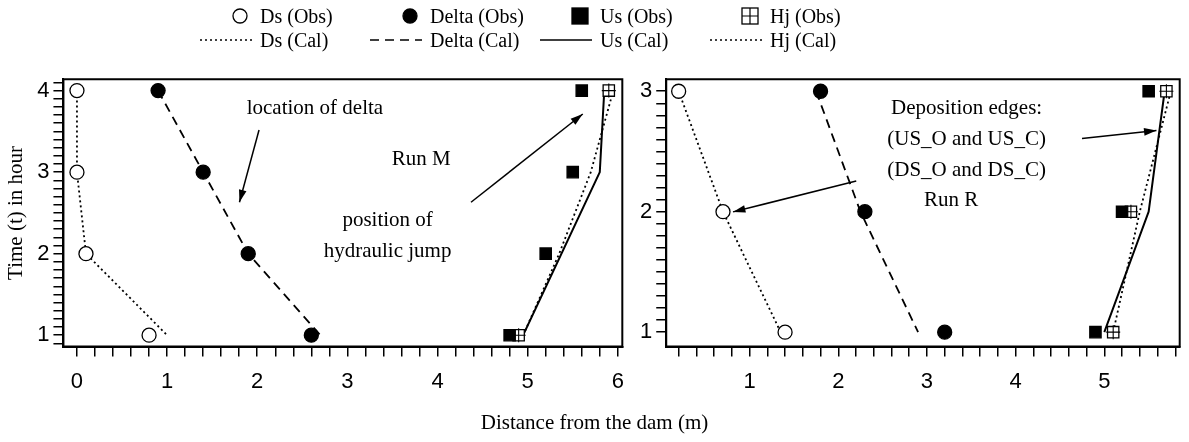  I want to click on legend-label: Ds (Obs), so click(297, 16).